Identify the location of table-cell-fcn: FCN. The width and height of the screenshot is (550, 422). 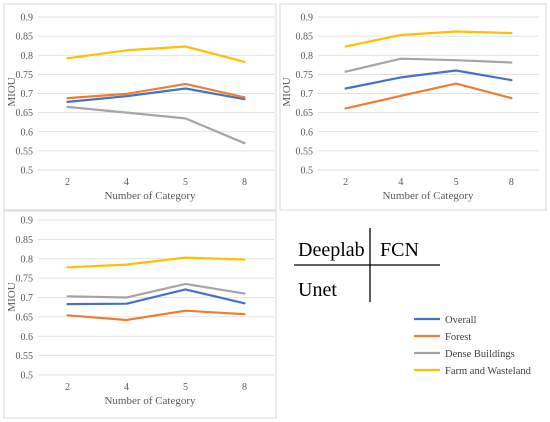
(399, 250).